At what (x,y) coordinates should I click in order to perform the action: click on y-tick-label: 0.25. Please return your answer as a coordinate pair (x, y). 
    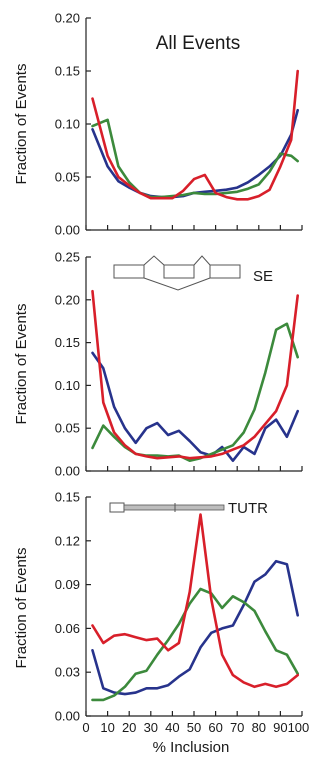
    Looking at the image, I should click on (67, 257).